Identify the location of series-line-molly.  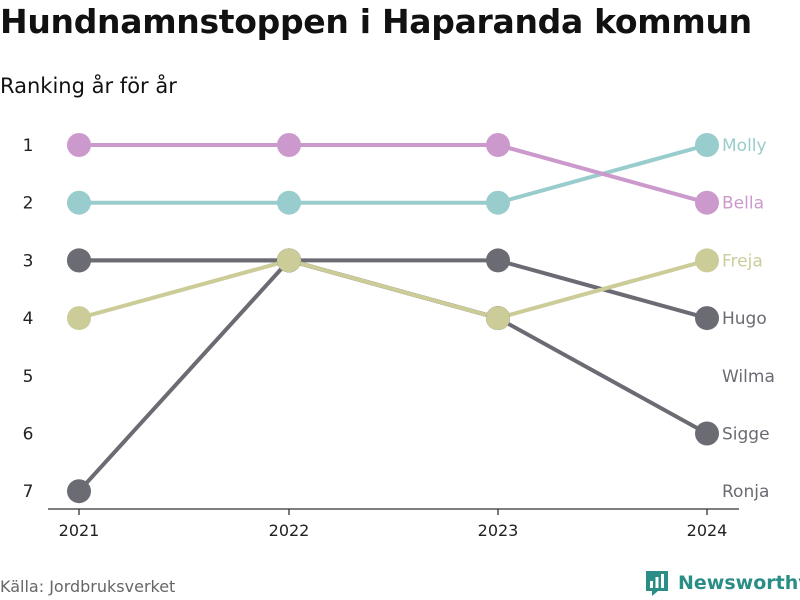
(393, 174).